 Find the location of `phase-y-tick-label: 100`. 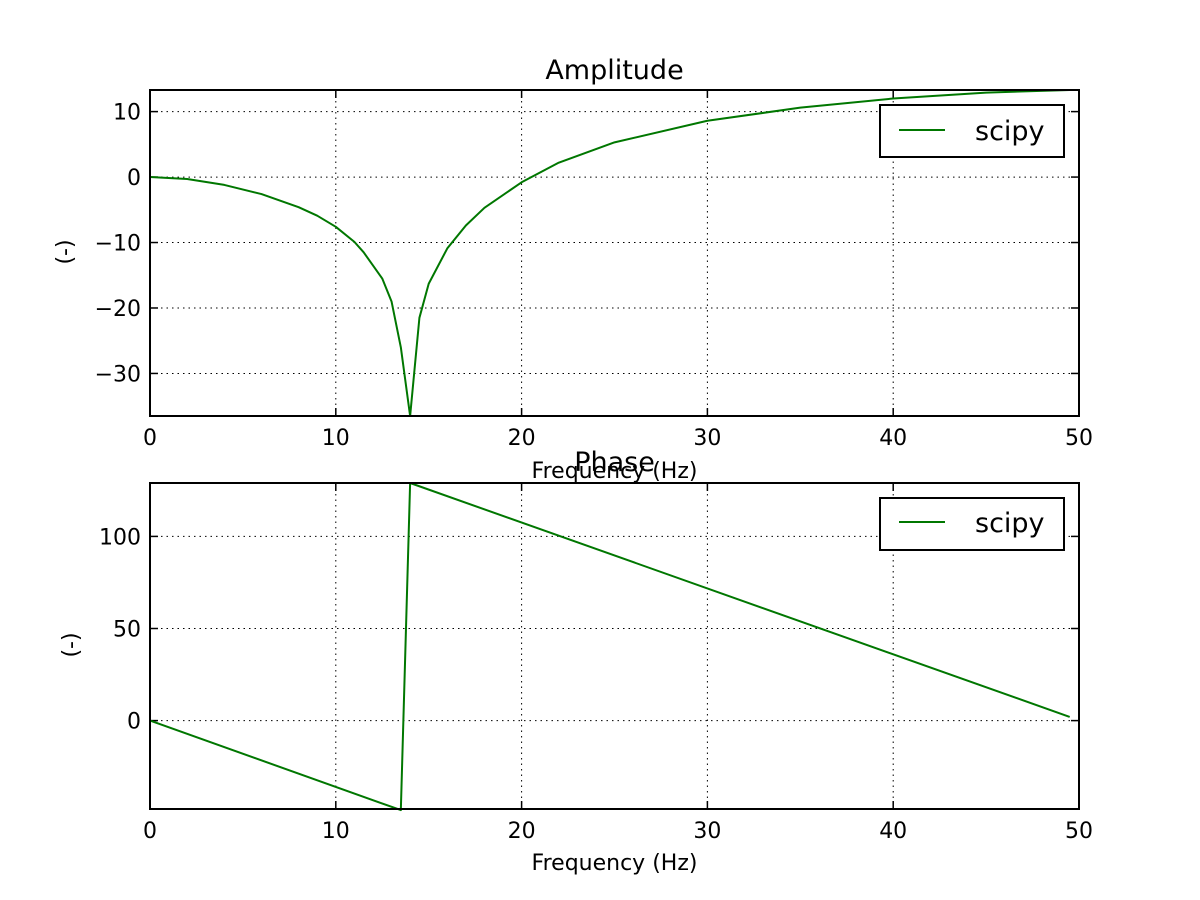

phase-y-tick-label: 100 is located at coordinates (120, 537).